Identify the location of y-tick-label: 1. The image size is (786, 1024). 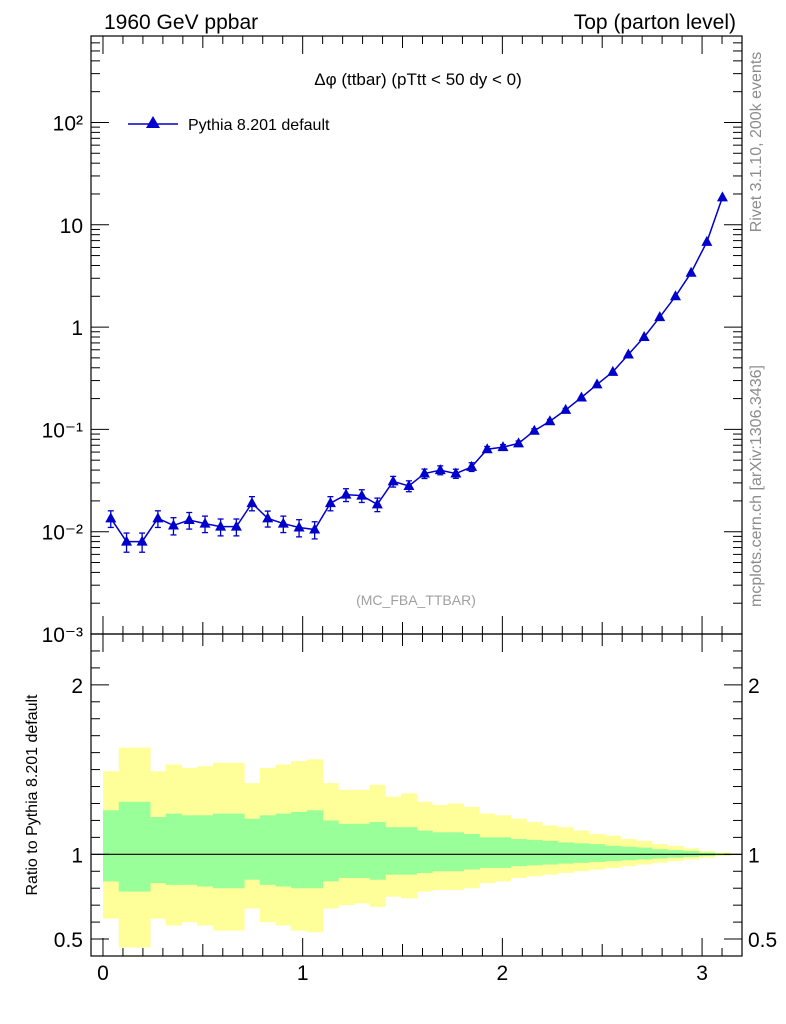
(77, 328).